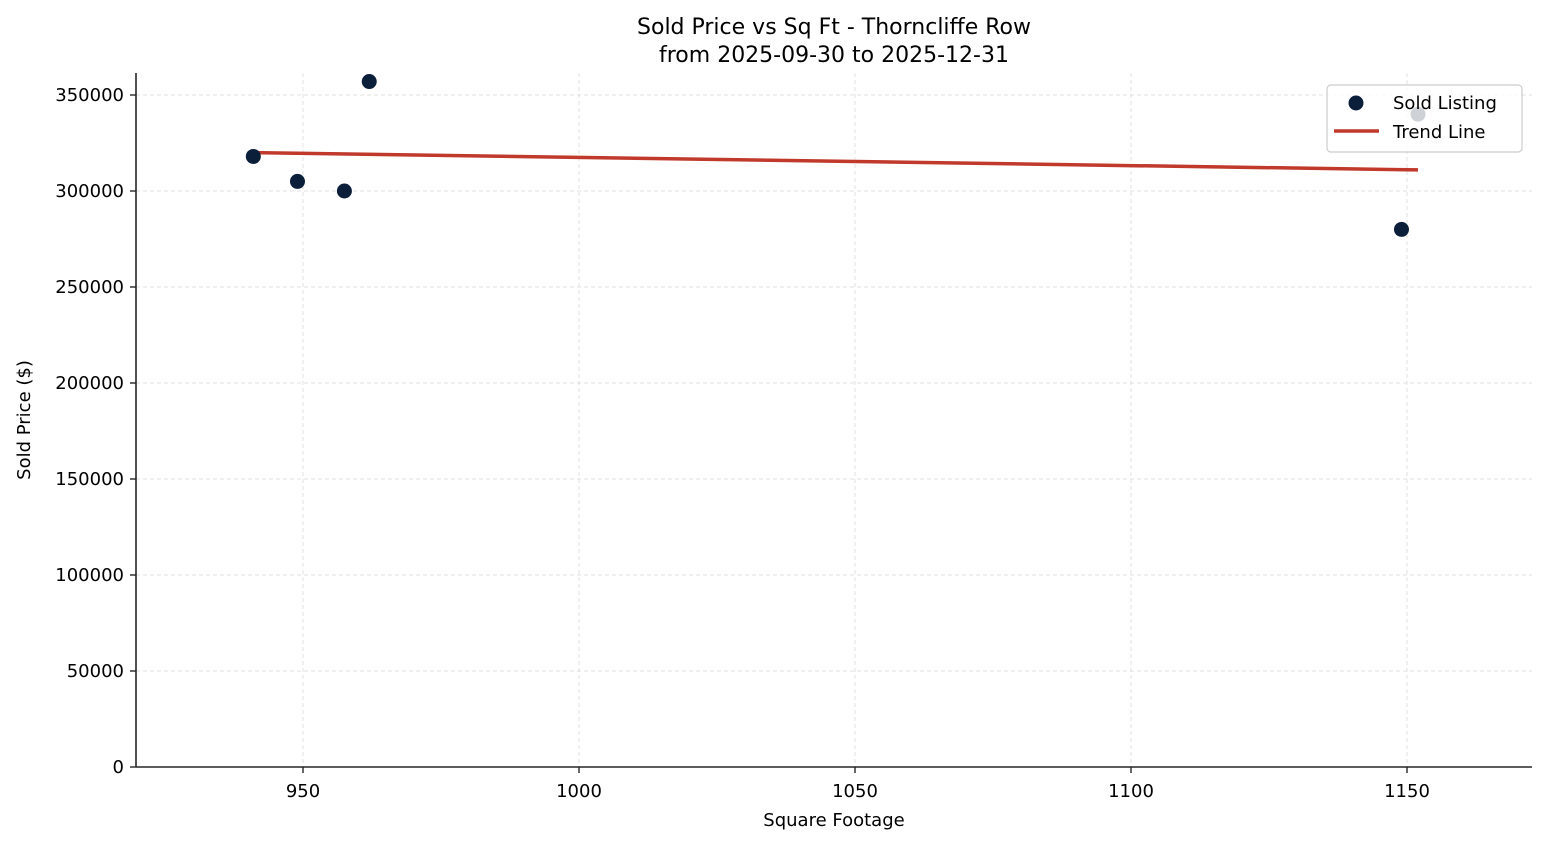  Describe the element at coordinates (24, 420) in the screenshot. I see `y-axis-label: Sold Price ($)` at that location.